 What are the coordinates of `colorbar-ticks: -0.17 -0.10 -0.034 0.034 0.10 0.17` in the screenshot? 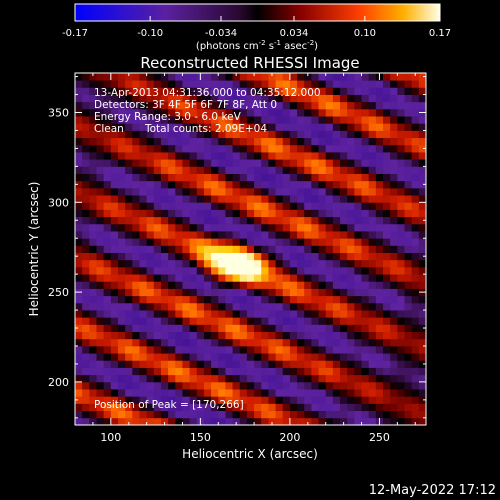 It's located at (256, 27).